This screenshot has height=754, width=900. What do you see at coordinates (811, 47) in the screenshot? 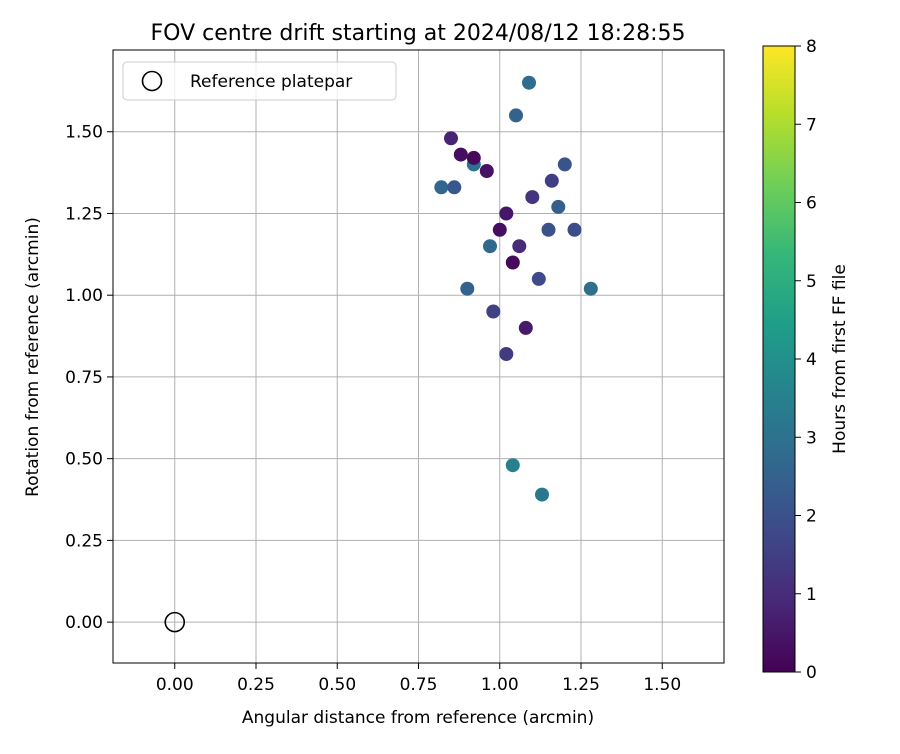
I see `colorbar-tick-label: 8` at bounding box center [811, 47].